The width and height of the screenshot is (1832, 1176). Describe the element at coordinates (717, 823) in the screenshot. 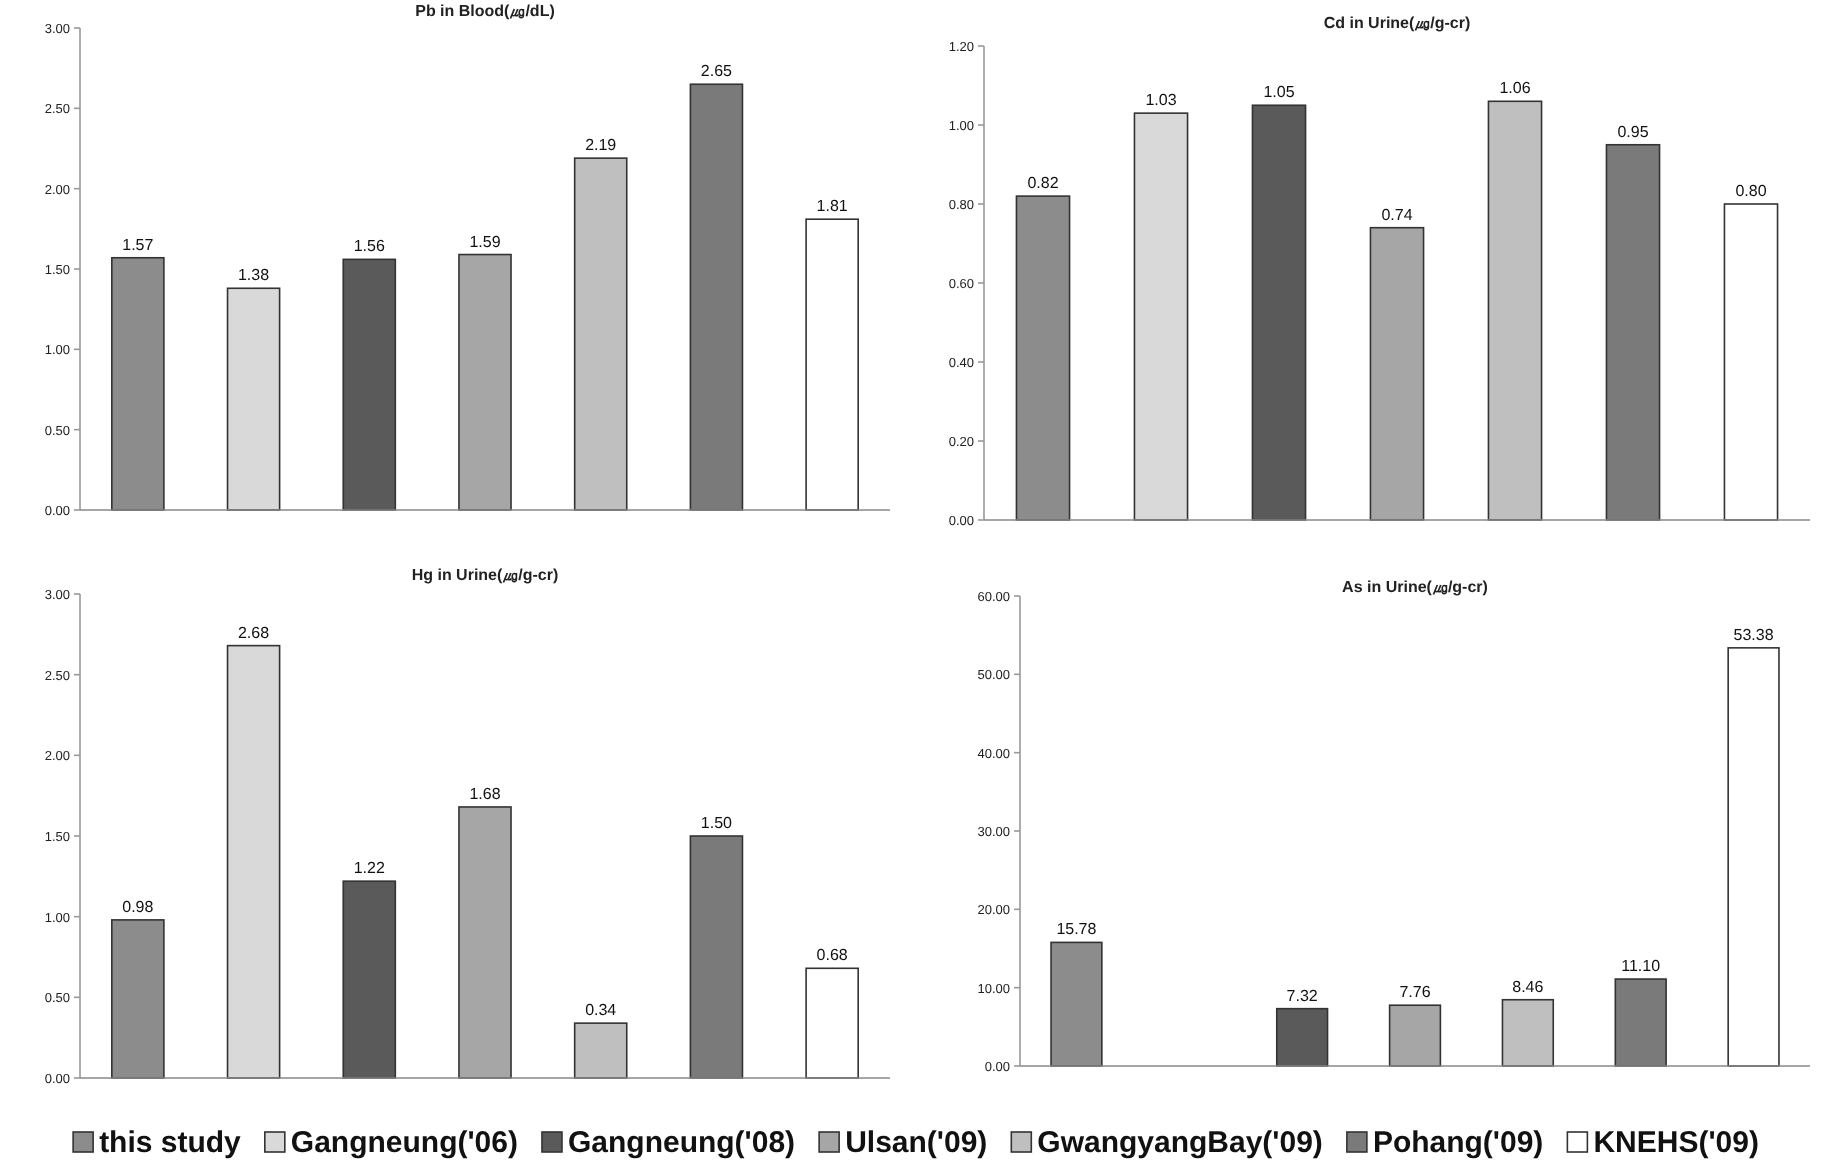

I see `data-label: 1.50` at that location.